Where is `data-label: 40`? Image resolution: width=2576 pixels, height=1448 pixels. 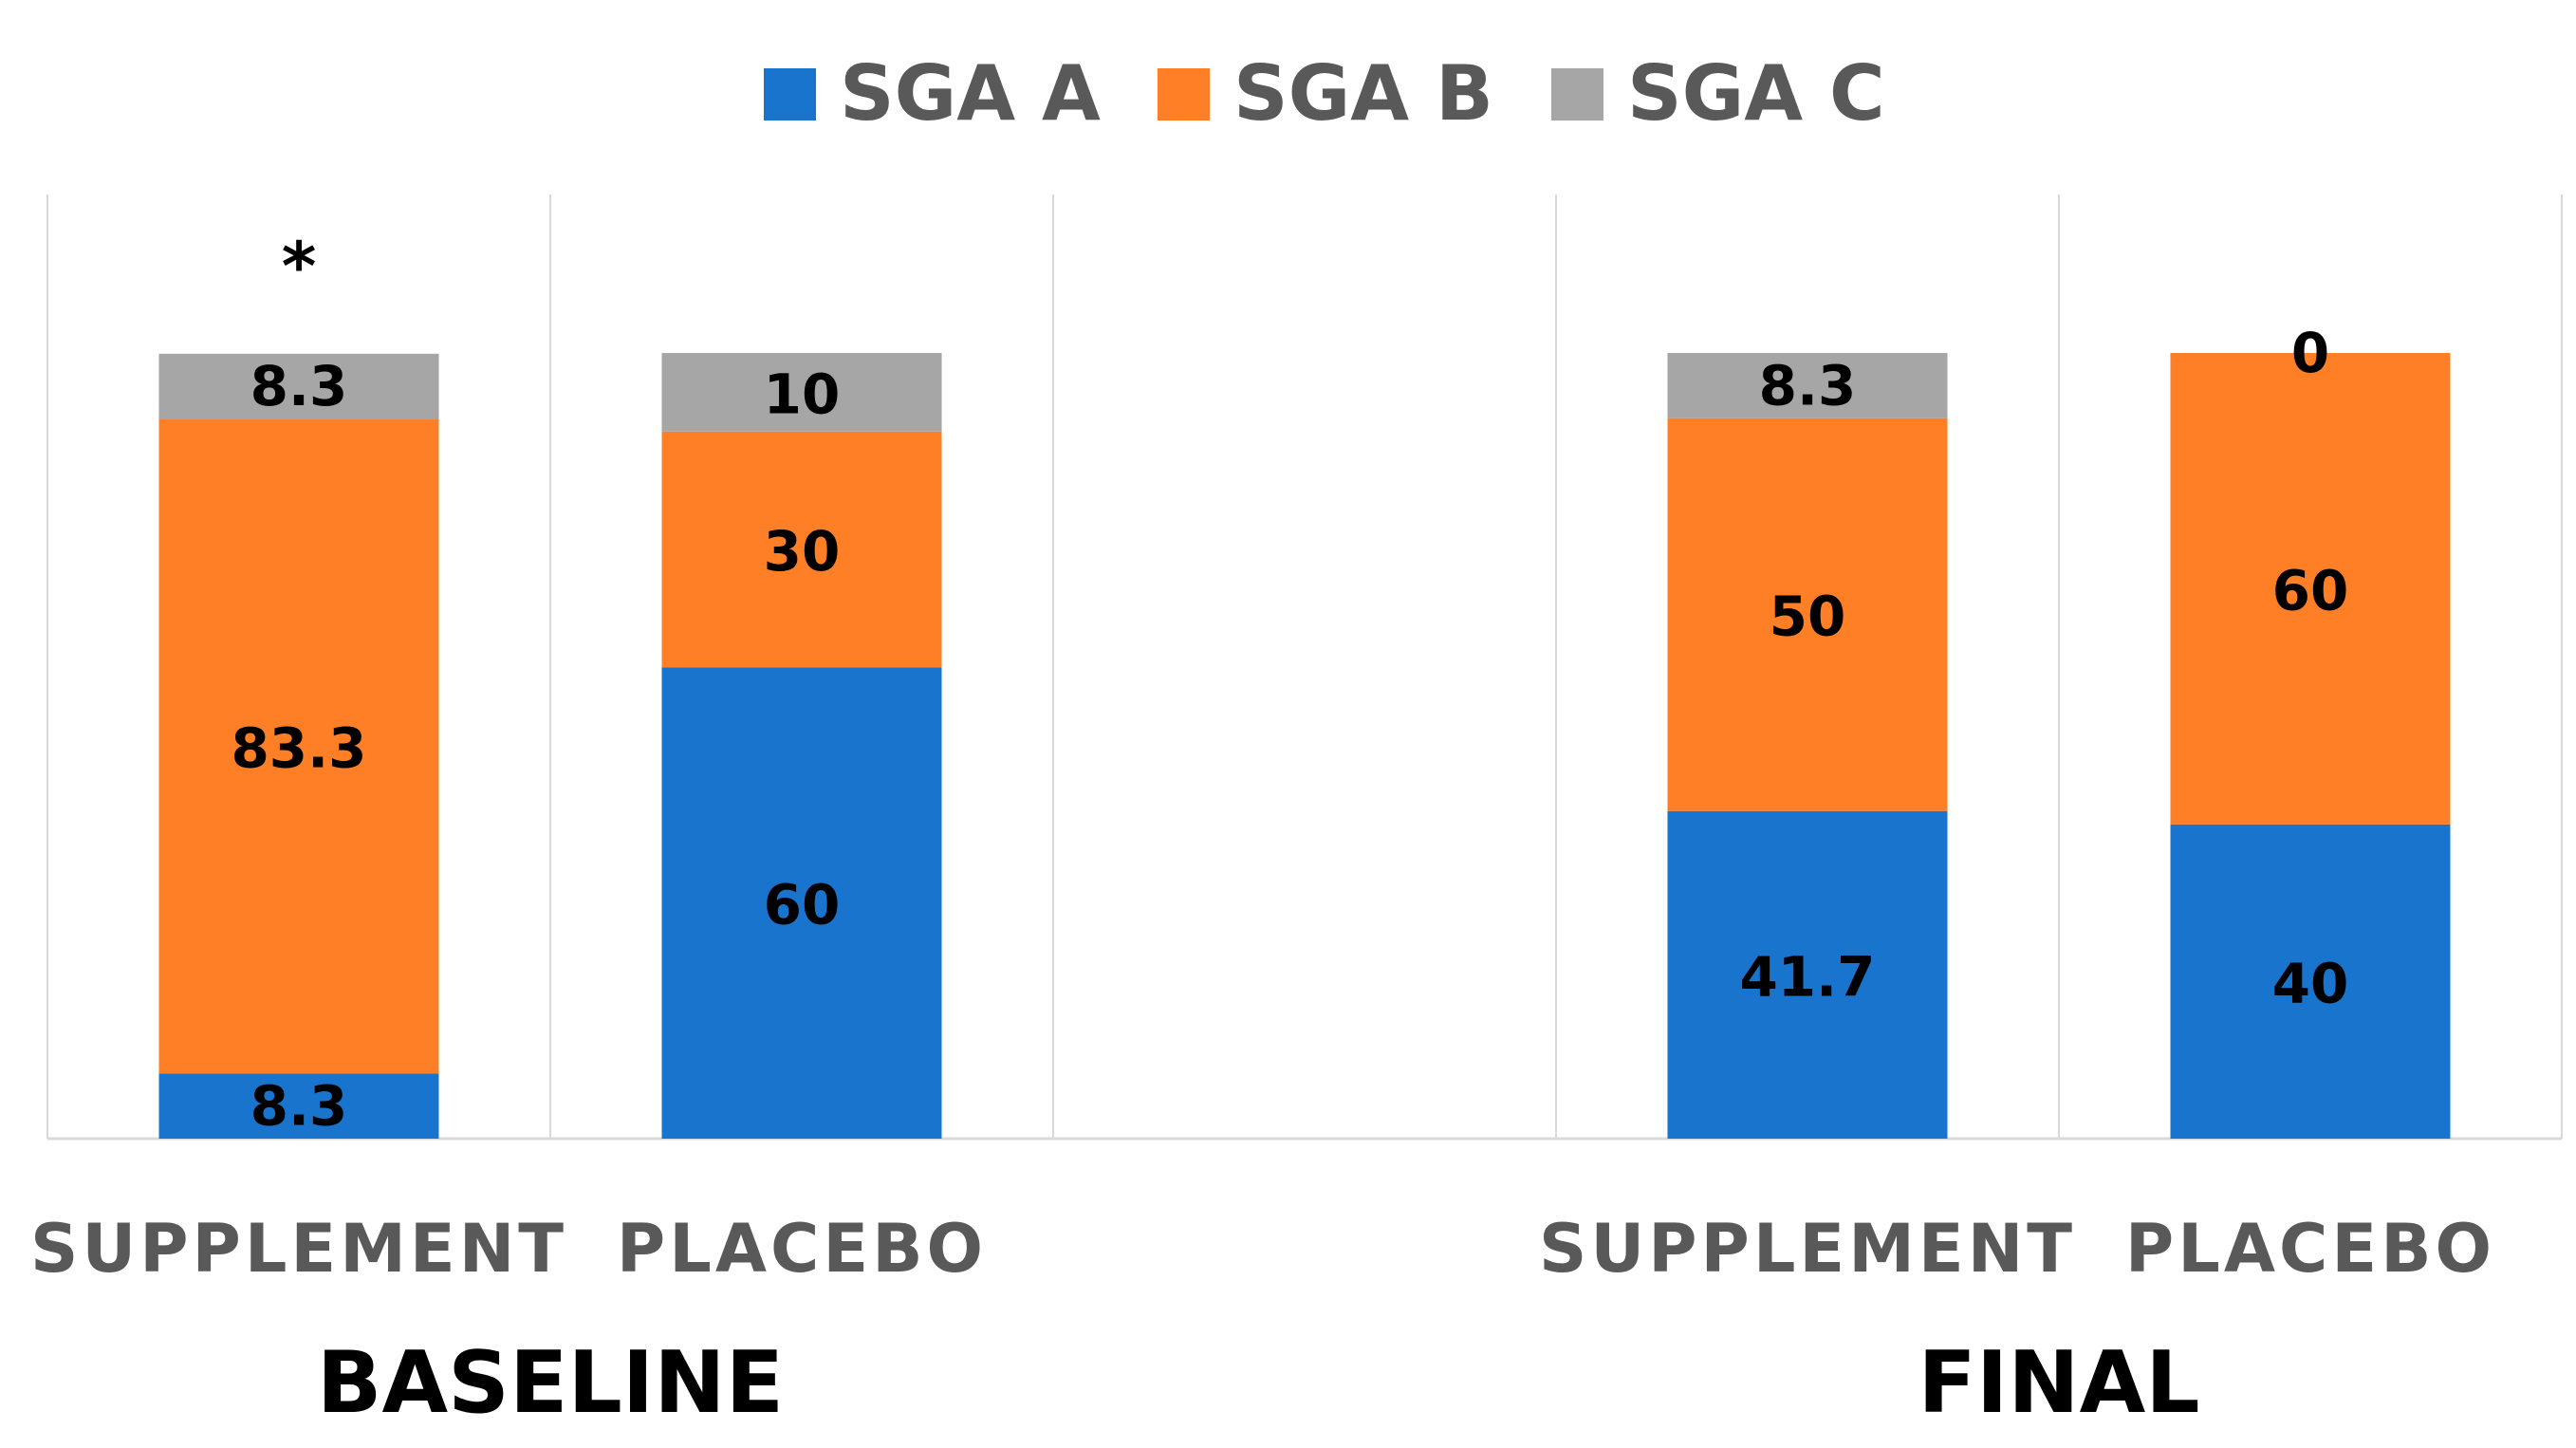
data-label: 40 is located at coordinates (2310, 983).